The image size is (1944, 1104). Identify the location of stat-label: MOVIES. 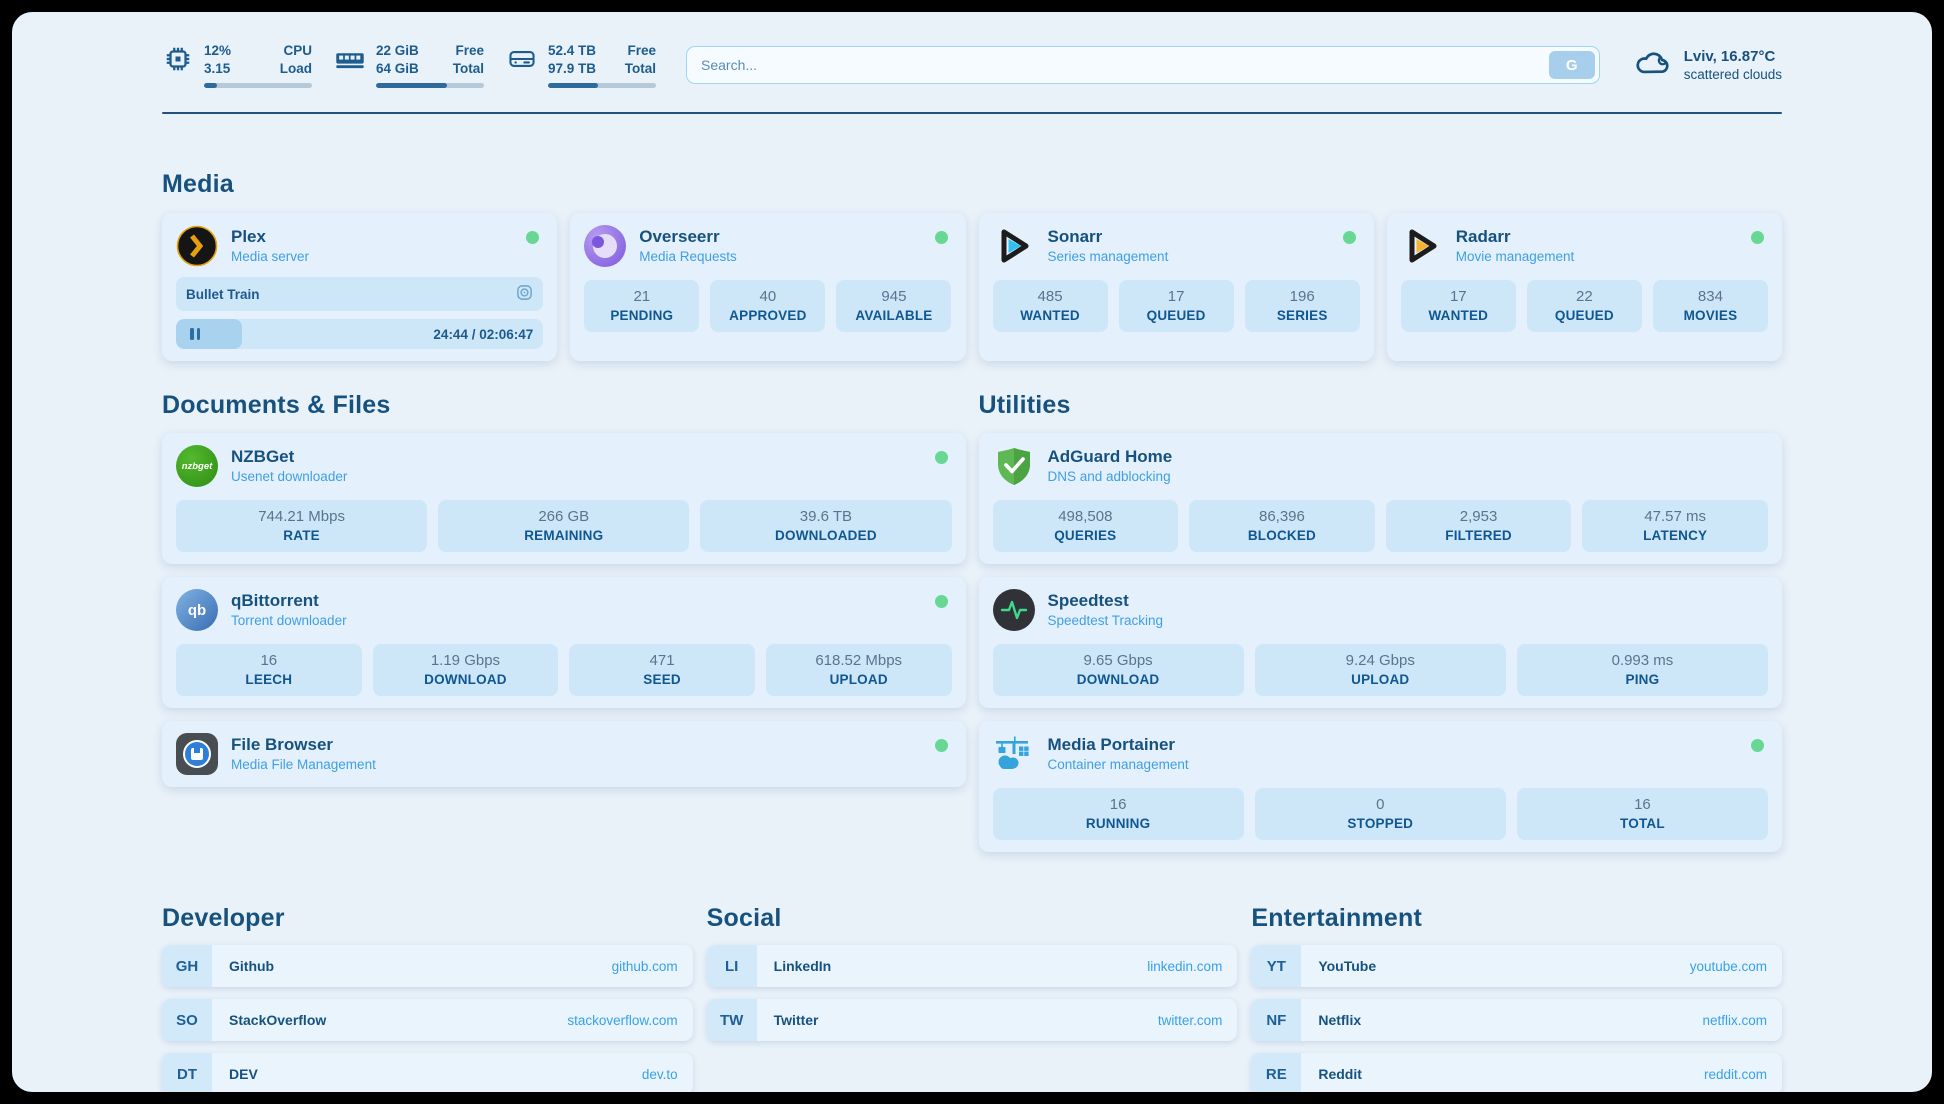
(1710, 316).